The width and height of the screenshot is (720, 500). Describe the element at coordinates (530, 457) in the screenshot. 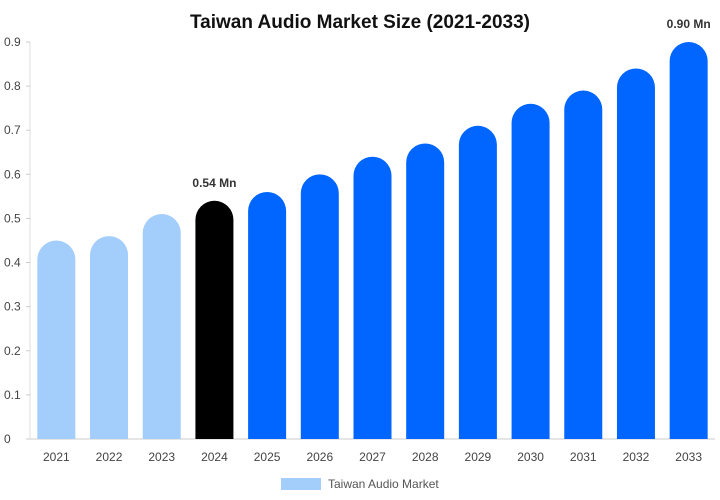

I see `x-tick-label: 2030` at that location.